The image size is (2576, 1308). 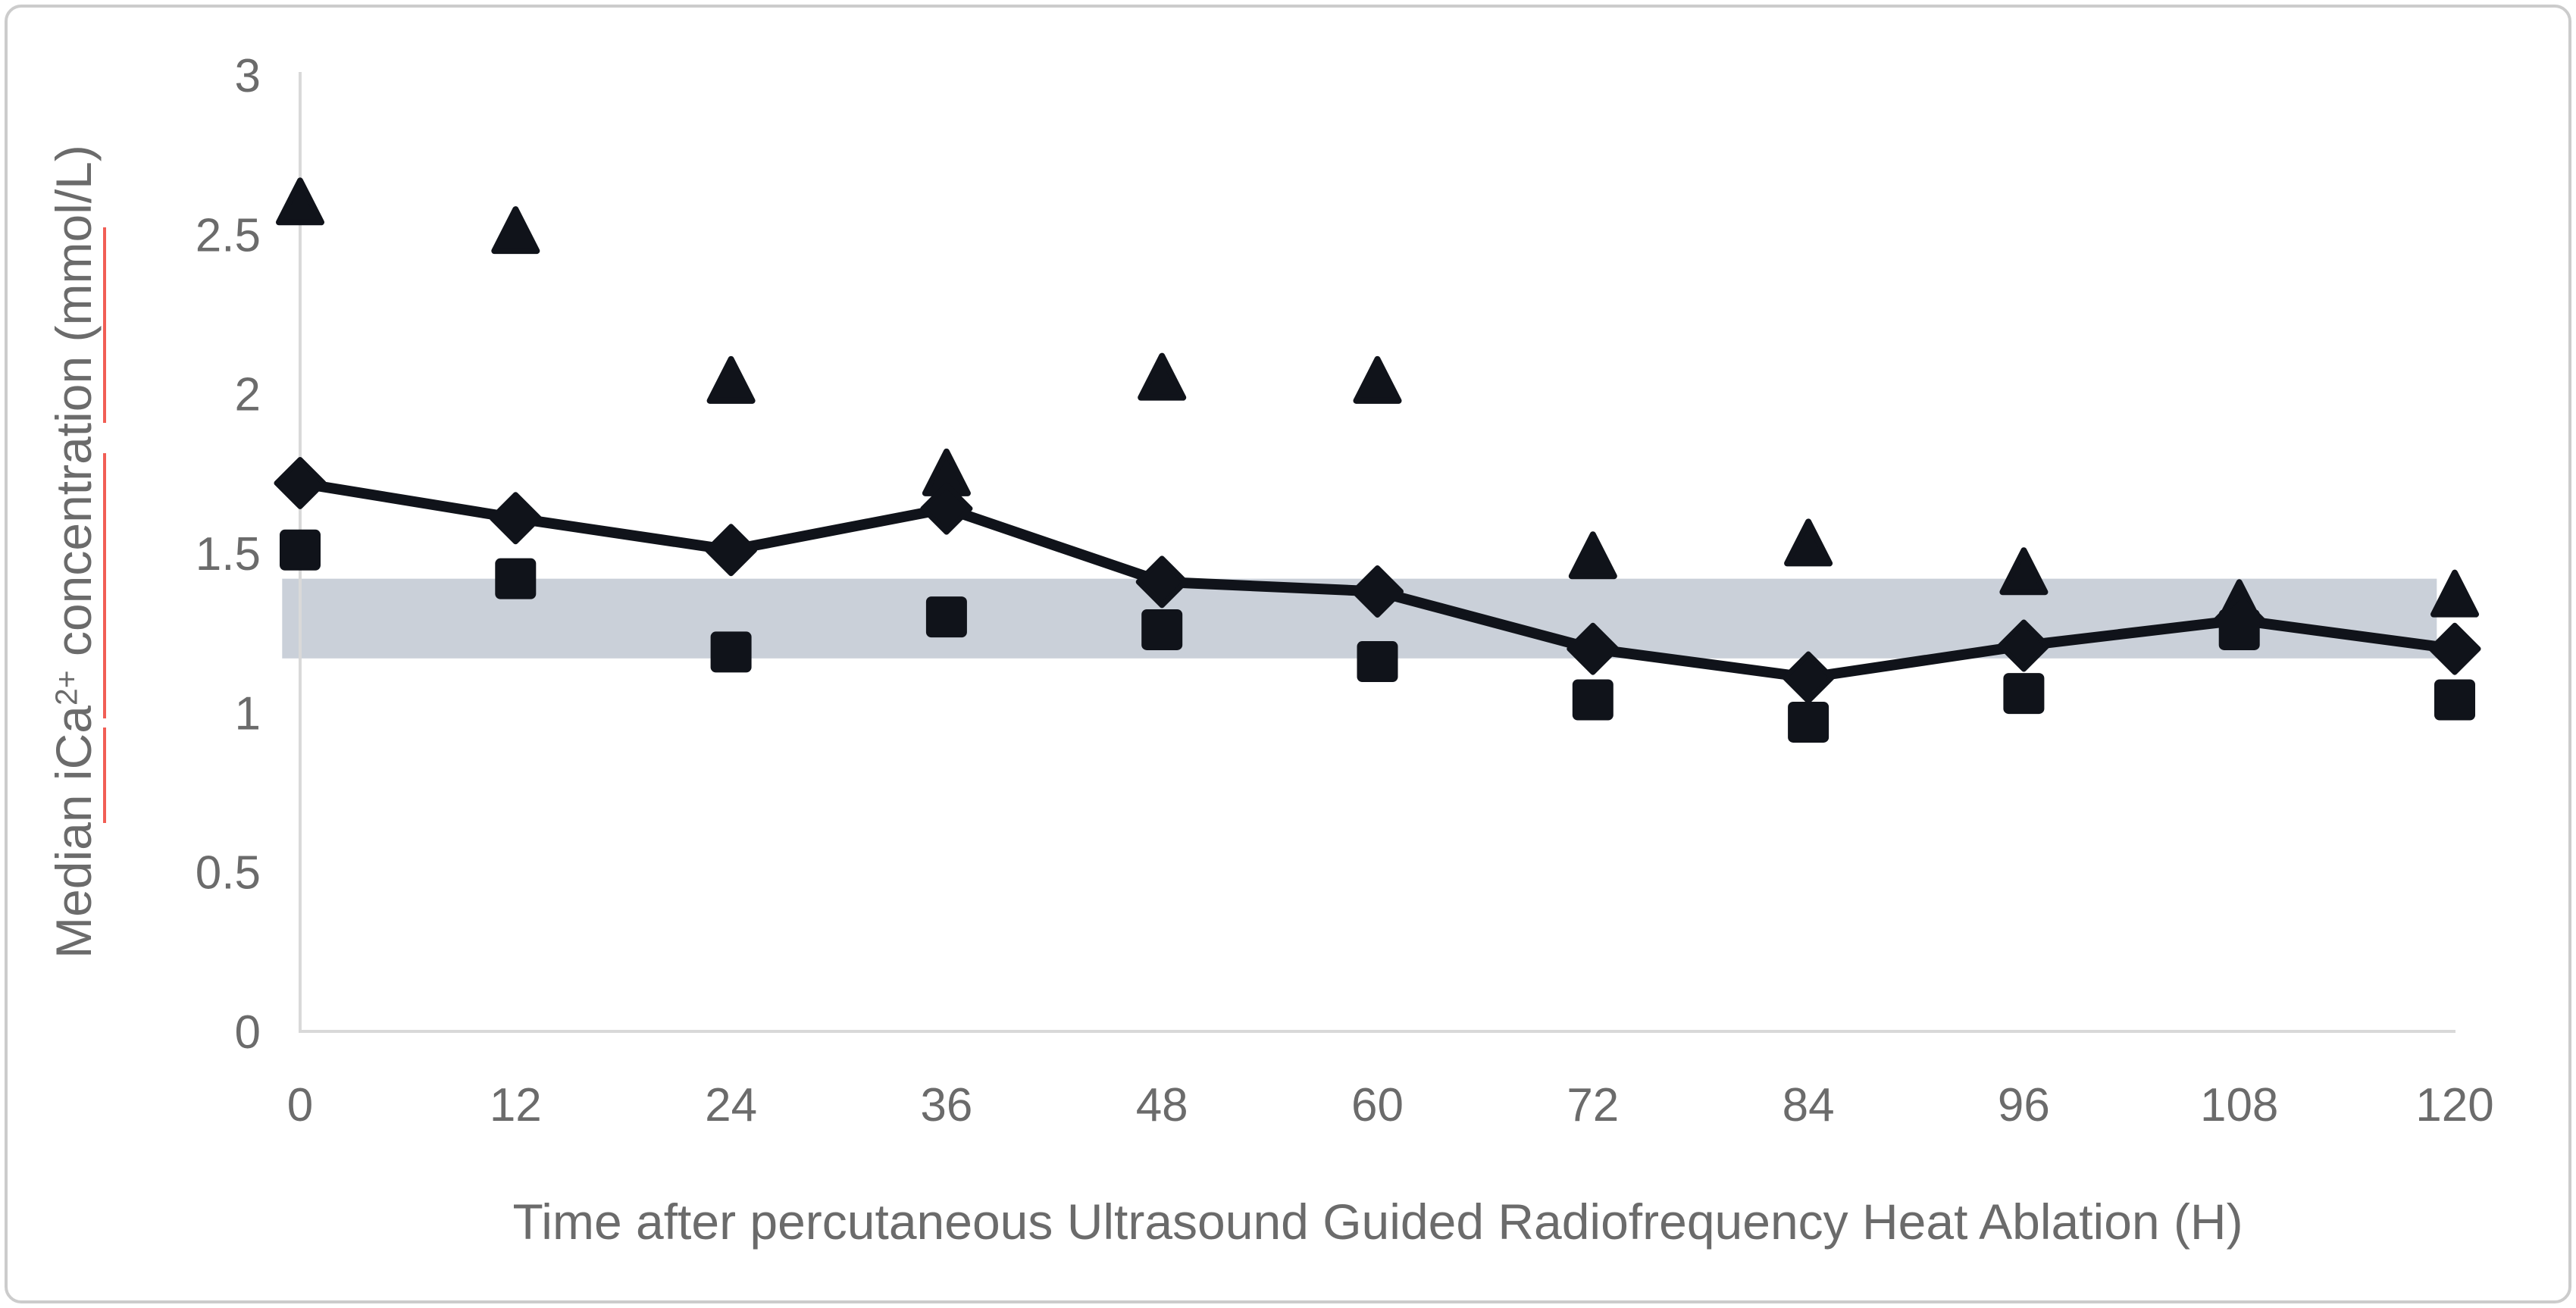 I want to click on x-tick-label: 84, so click(x=1809, y=1105).